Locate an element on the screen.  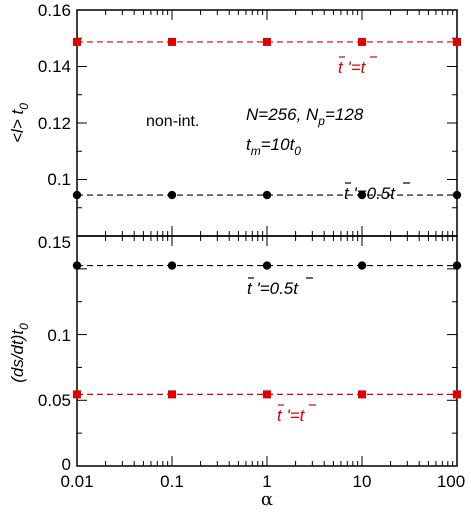
bottom-ytick-label: 0 is located at coordinates (66, 464).